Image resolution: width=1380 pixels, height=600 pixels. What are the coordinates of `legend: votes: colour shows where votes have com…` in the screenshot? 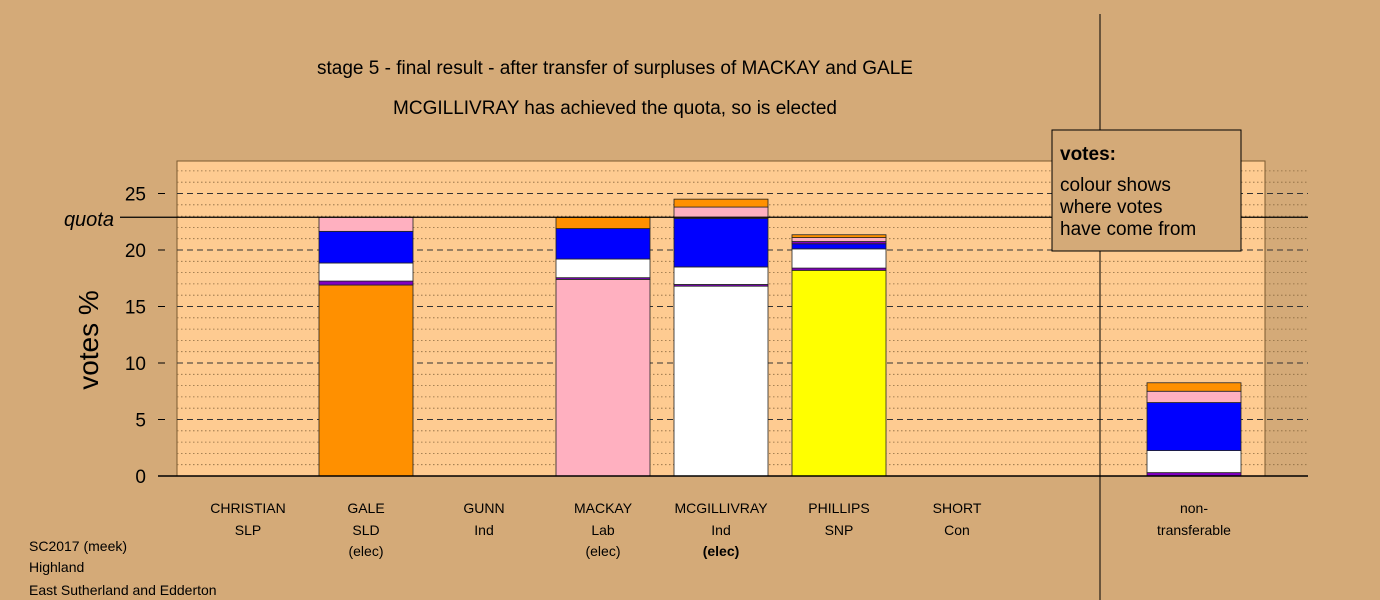 It's located at (1146, 190).